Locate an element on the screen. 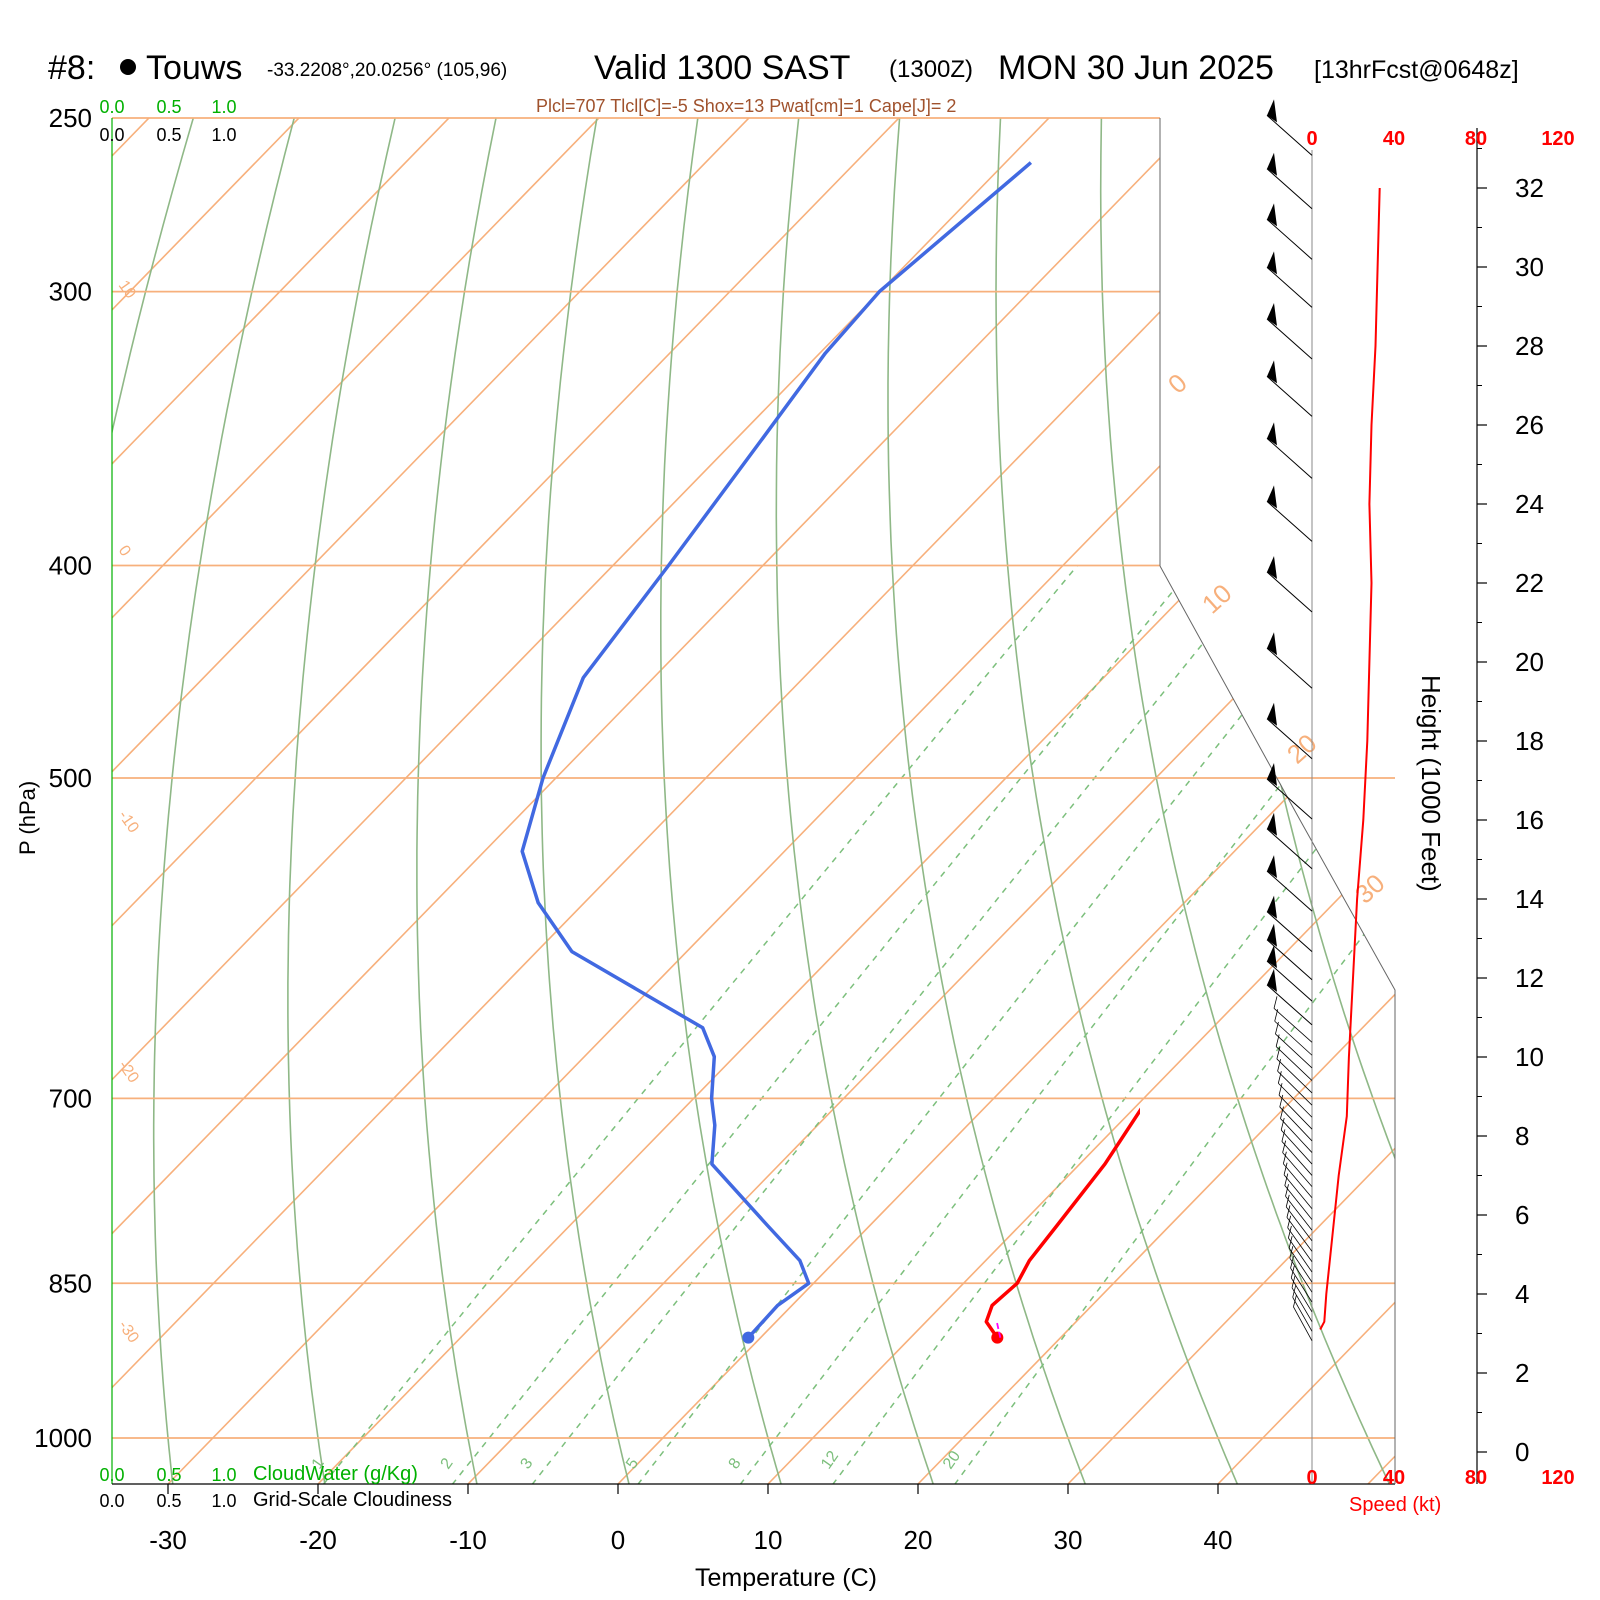  surface-dewpoint-marker is located at coordinates (748, 1337).